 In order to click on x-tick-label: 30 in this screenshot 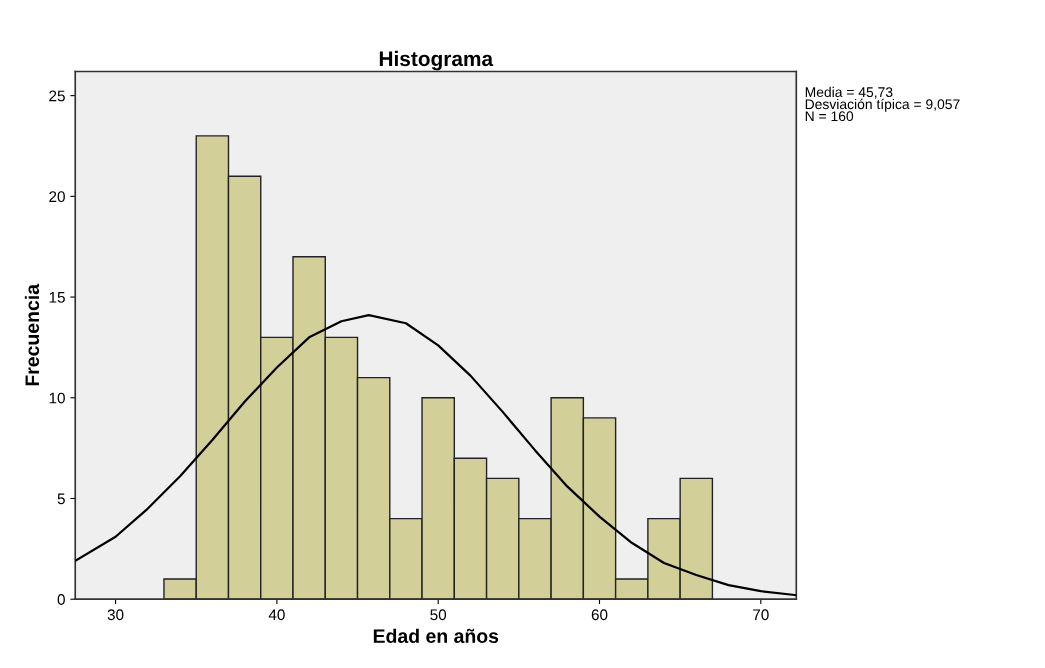, I will do `click(115, 615)`.